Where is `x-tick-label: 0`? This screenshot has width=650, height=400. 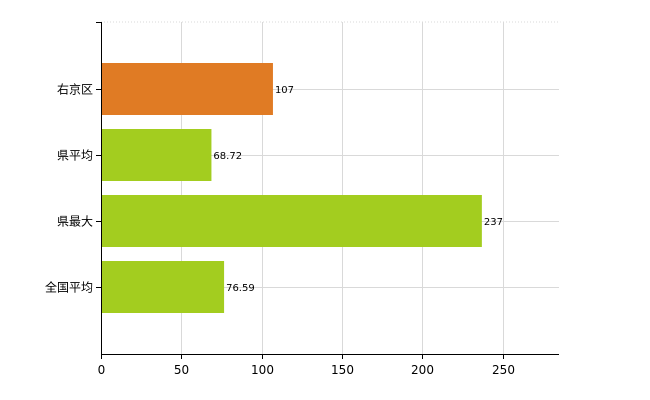 x-tick-label: 0 is located at coordinates (102, 370).